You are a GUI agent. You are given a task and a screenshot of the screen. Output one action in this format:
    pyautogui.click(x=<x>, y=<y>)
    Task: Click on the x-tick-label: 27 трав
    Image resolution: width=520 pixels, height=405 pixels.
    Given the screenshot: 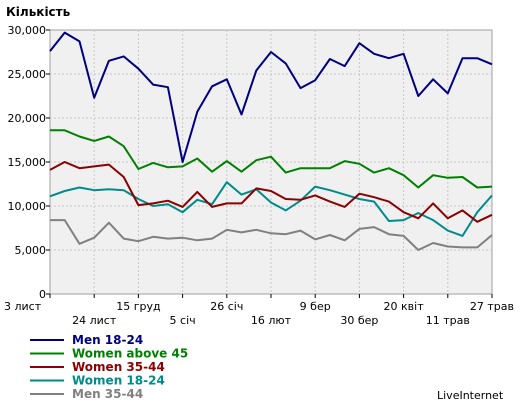 What is the action you would take?
    pyautogui.click(x=492, y=306)
    